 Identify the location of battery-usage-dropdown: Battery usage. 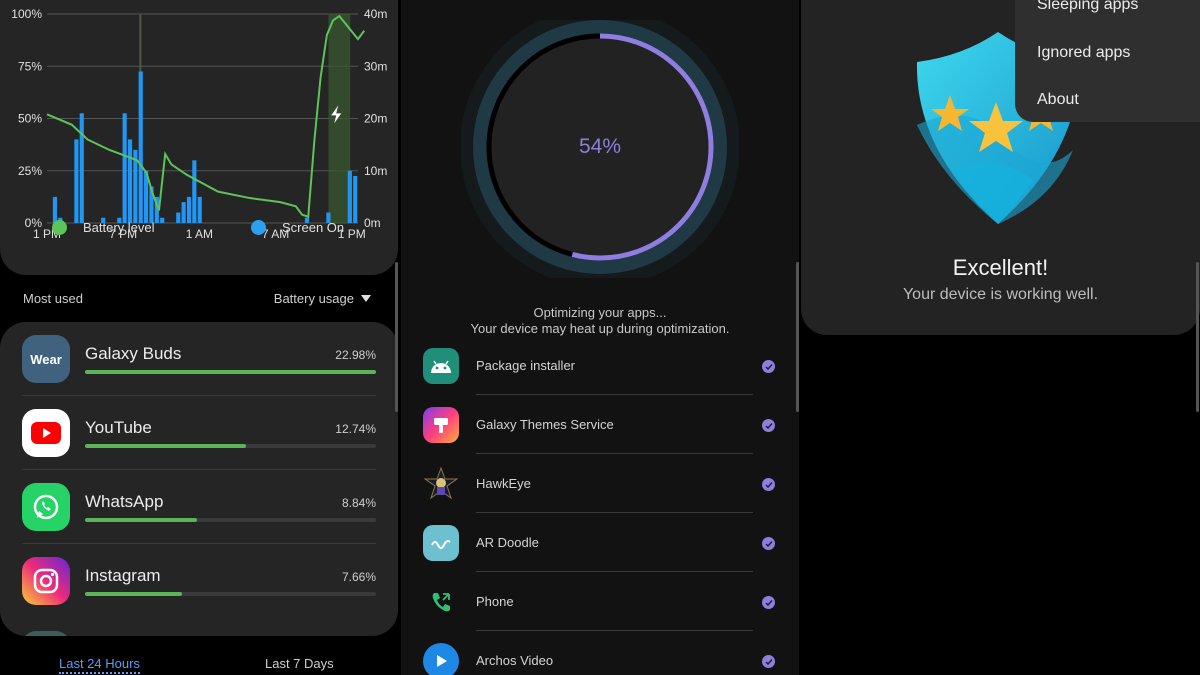
(322, 298).